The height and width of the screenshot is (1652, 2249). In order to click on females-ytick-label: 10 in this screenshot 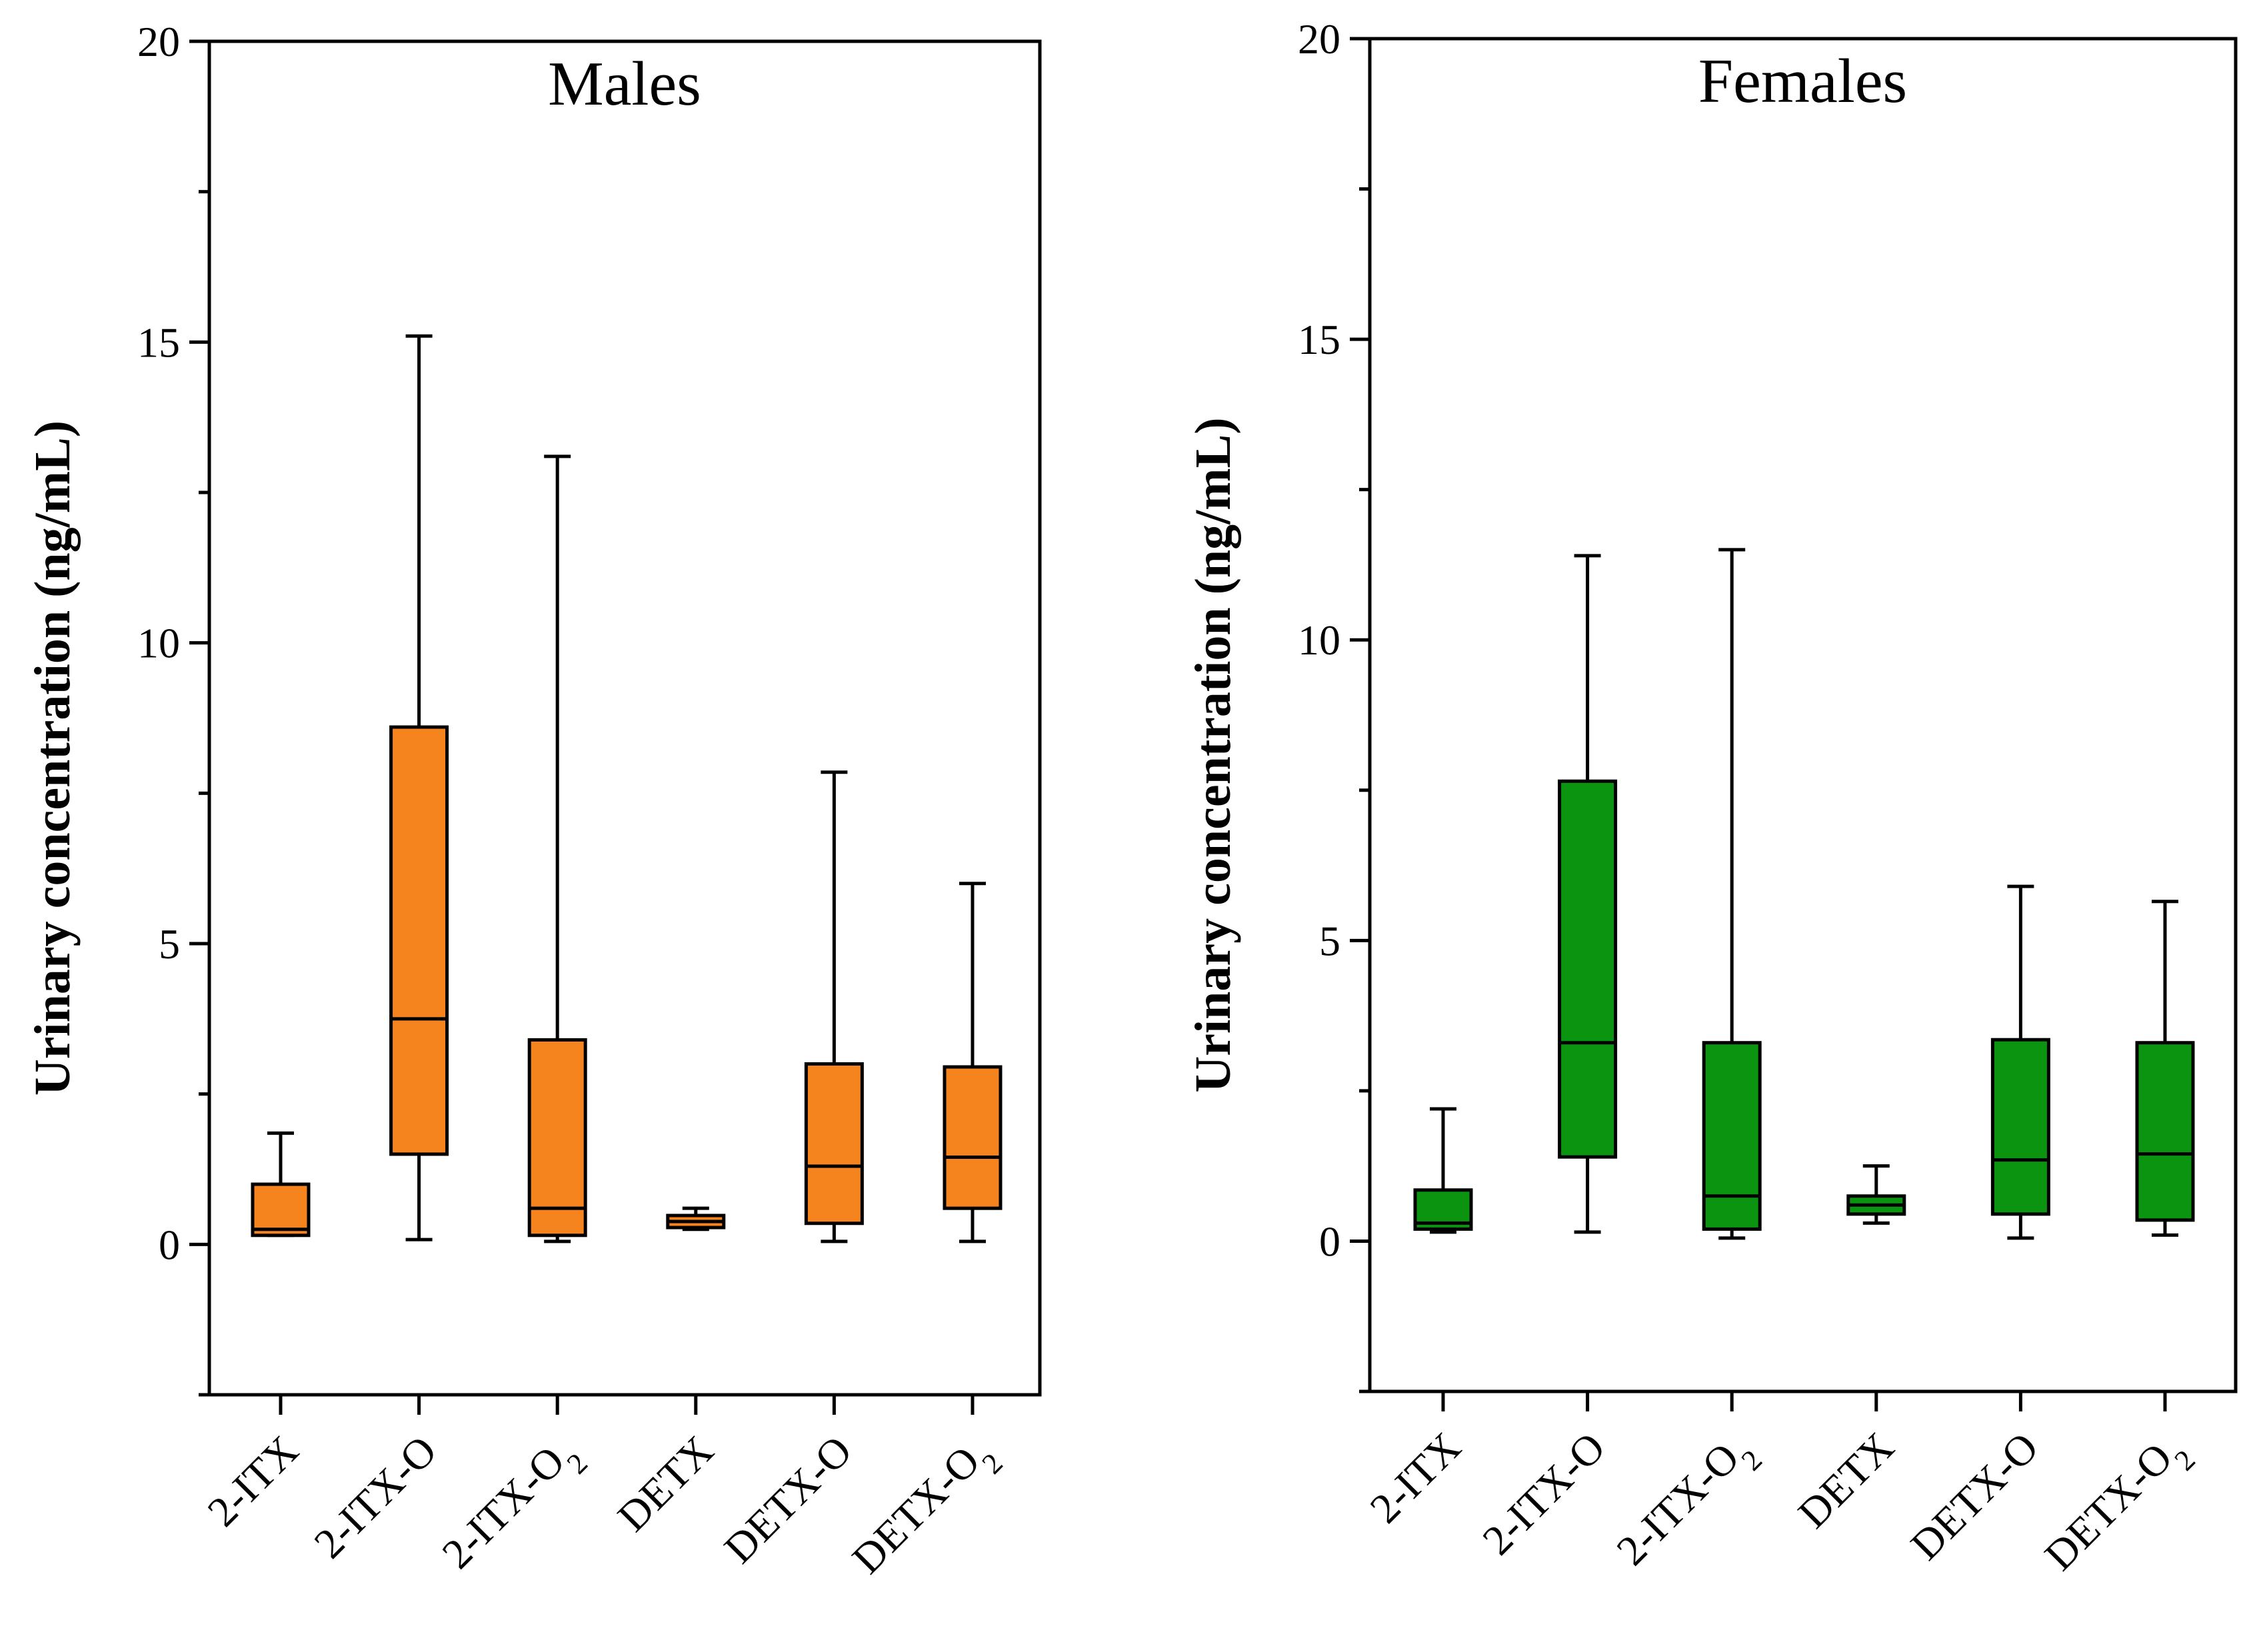, I will do `click(1319, 640)`.